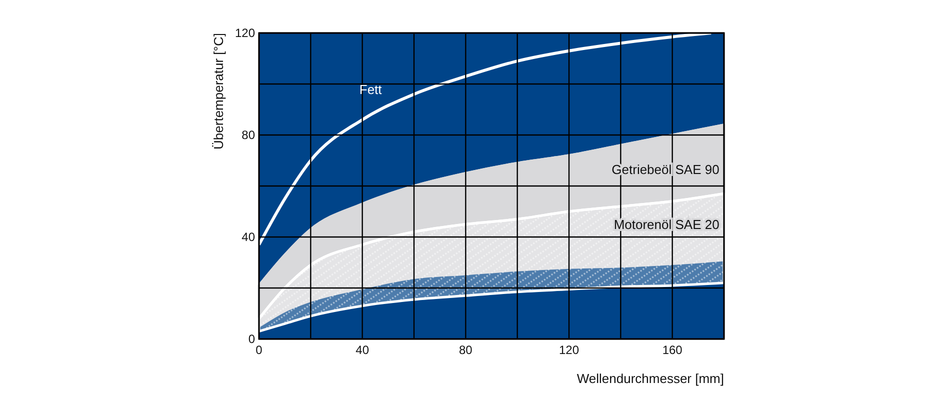  What do you see at coordinates (245, 33) in the screenshot?
I see `y-tick-label: 120` at bounding box center [245, 33].